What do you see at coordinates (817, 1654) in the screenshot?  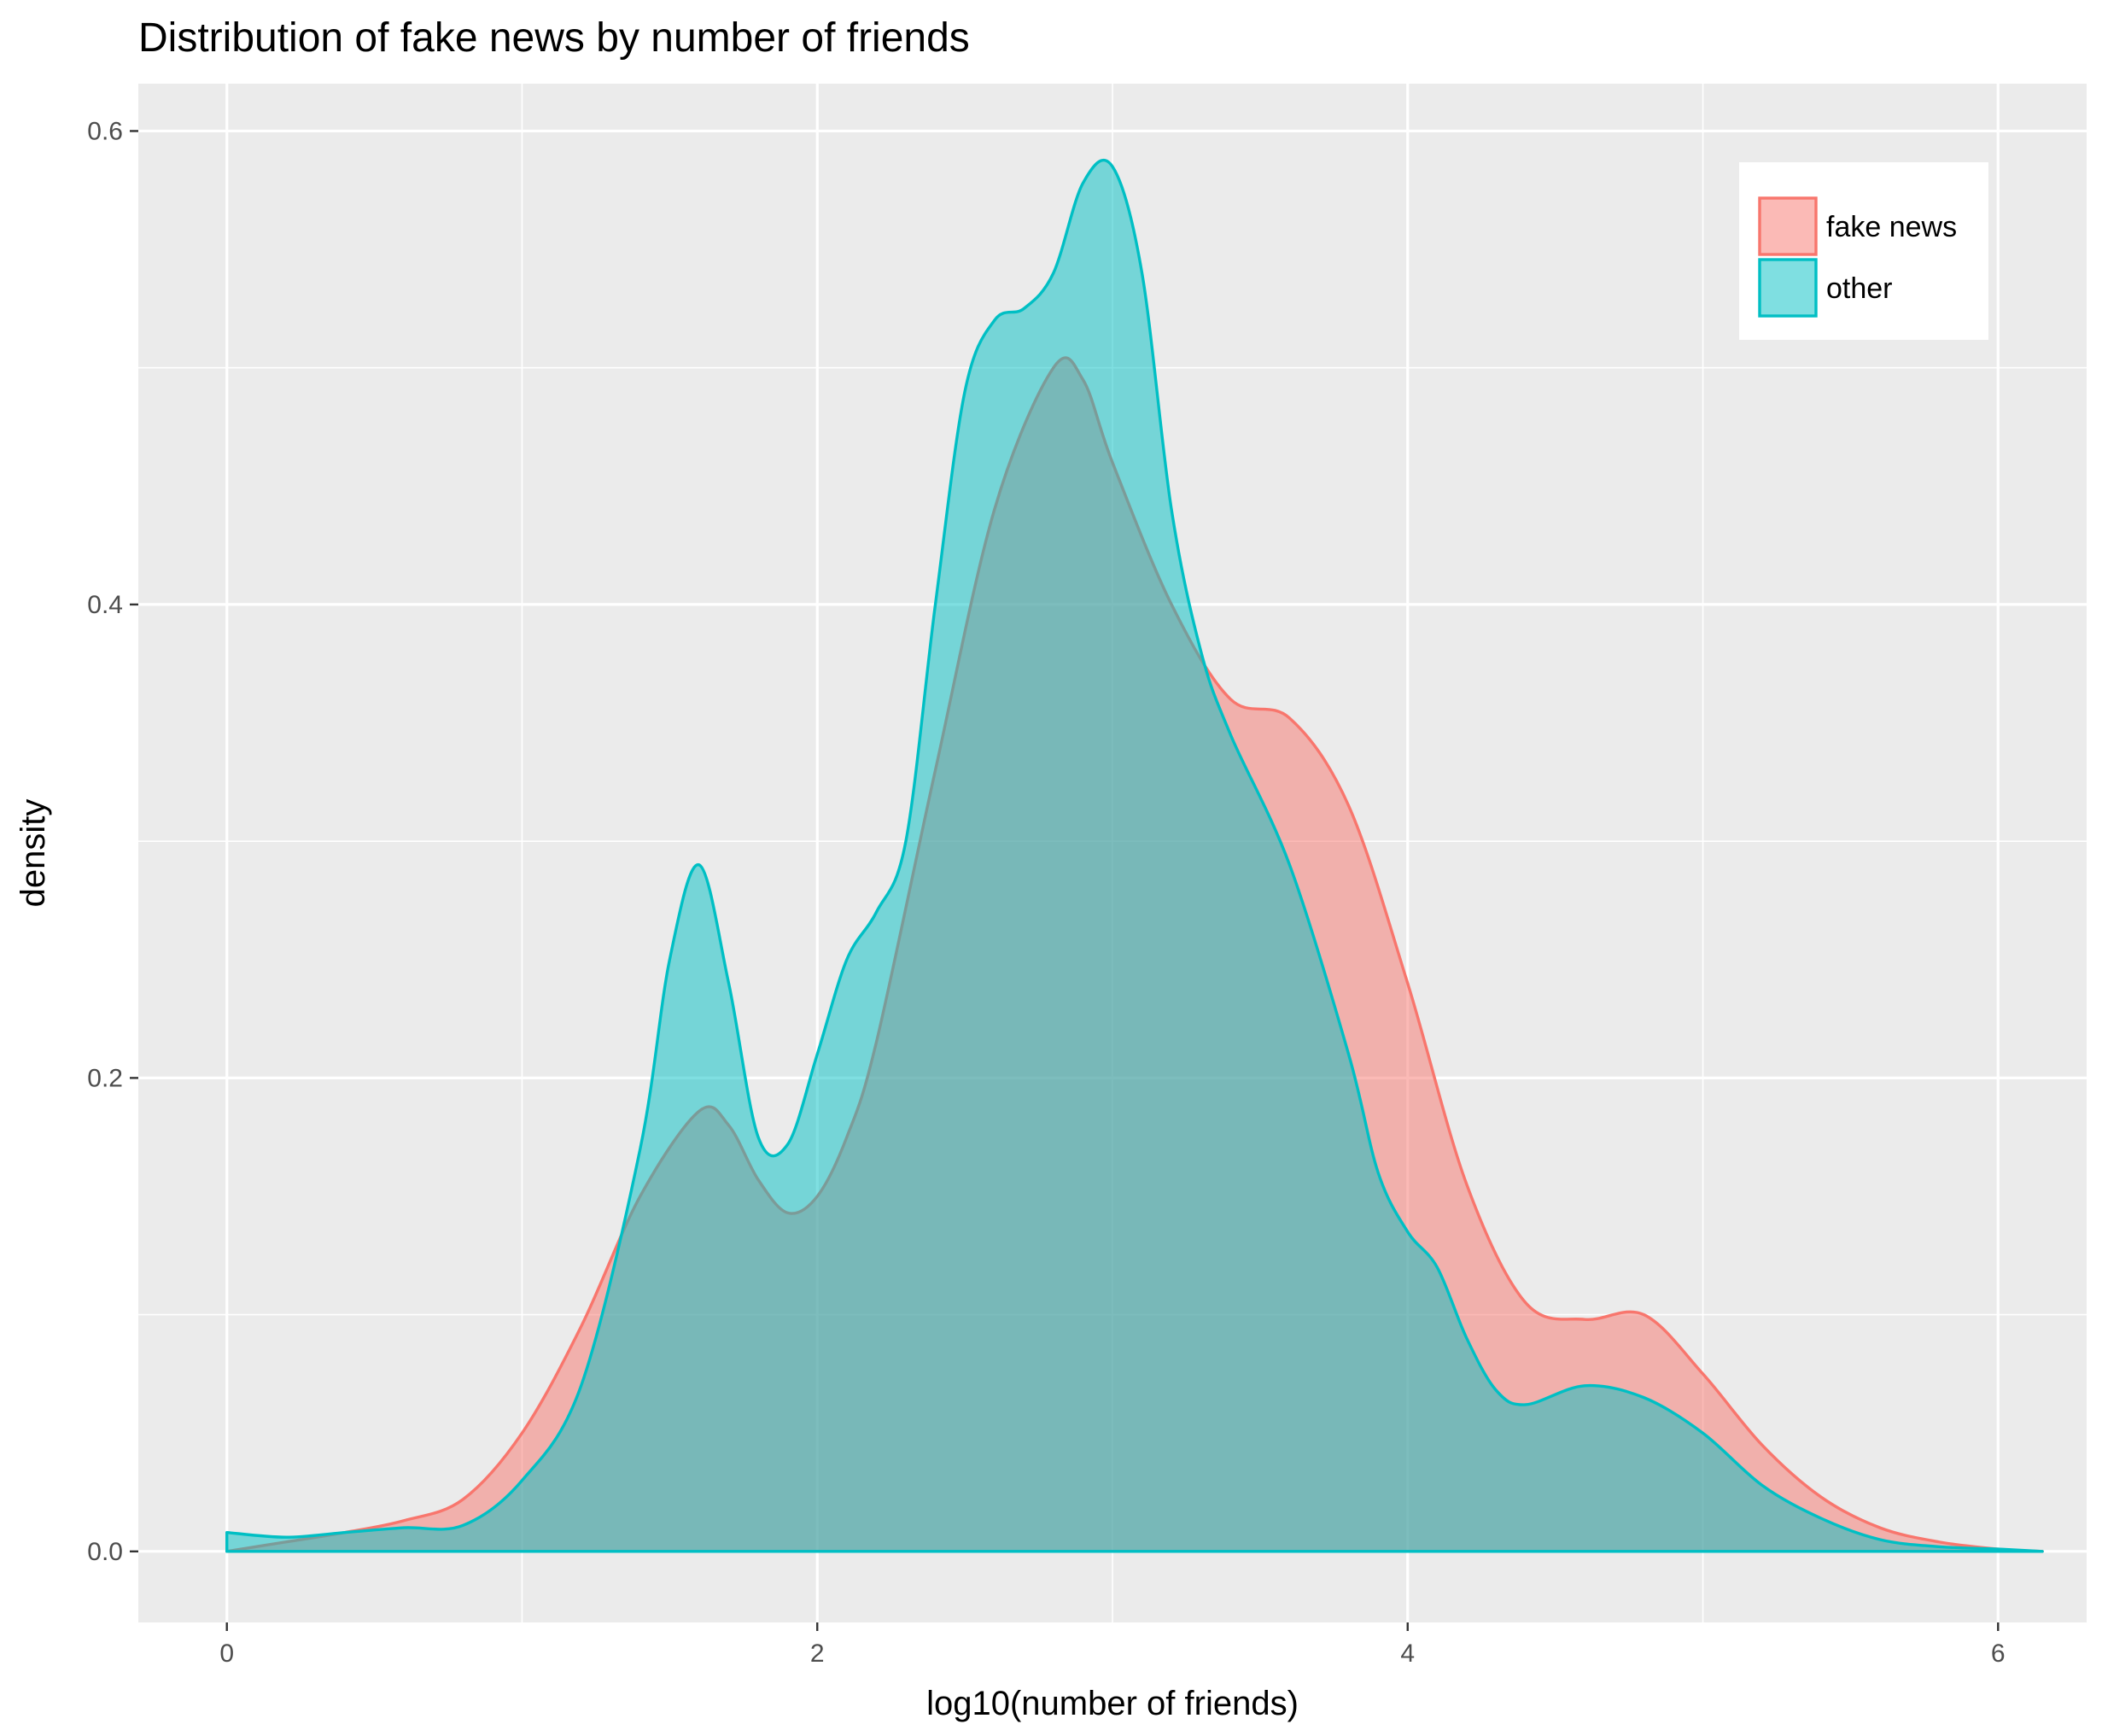 I see `x-tick-label: 2` at bounding box center [817, 1654].